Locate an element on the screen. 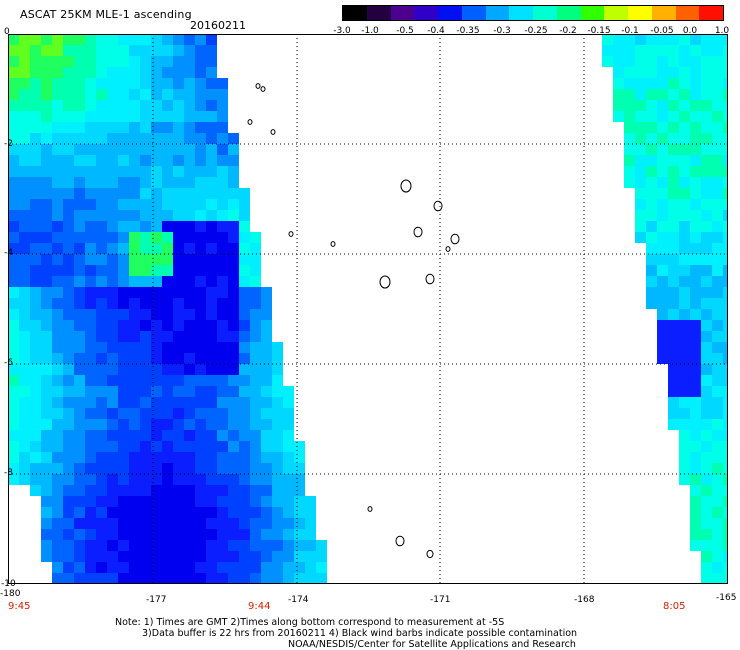 Image resolution: width=740 pixels, height=650 pixels. island-outline is located at coordinates (400, 541).